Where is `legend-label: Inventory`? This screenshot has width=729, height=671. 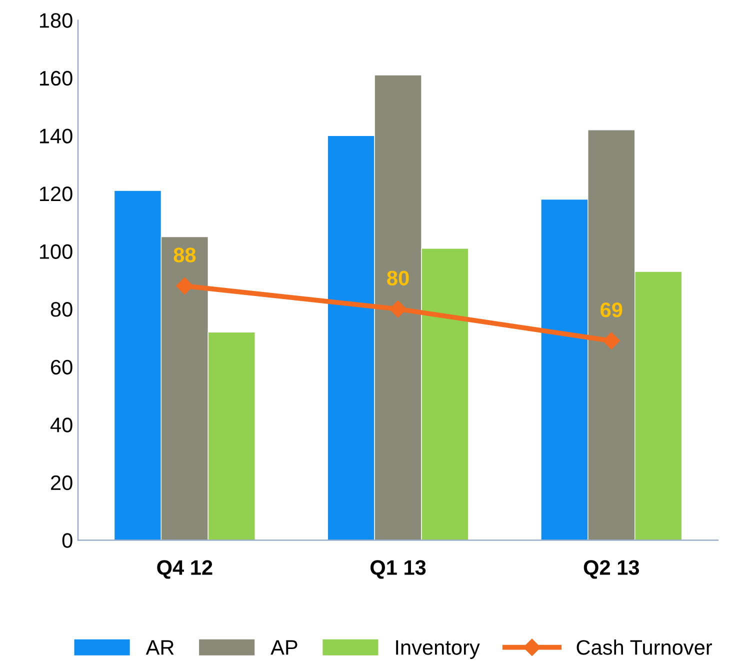 legend-label: Inventory is located at coordinates (438, 649).